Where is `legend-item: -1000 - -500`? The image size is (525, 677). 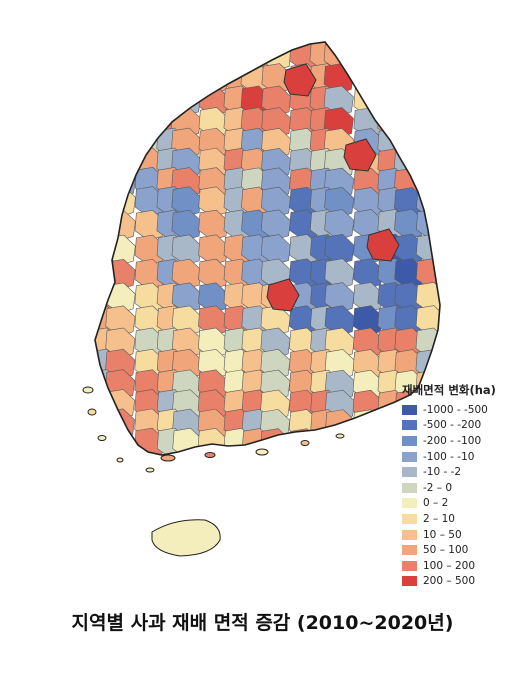 legend-item: -1000 - -500 is located at coordinates (461, 410).